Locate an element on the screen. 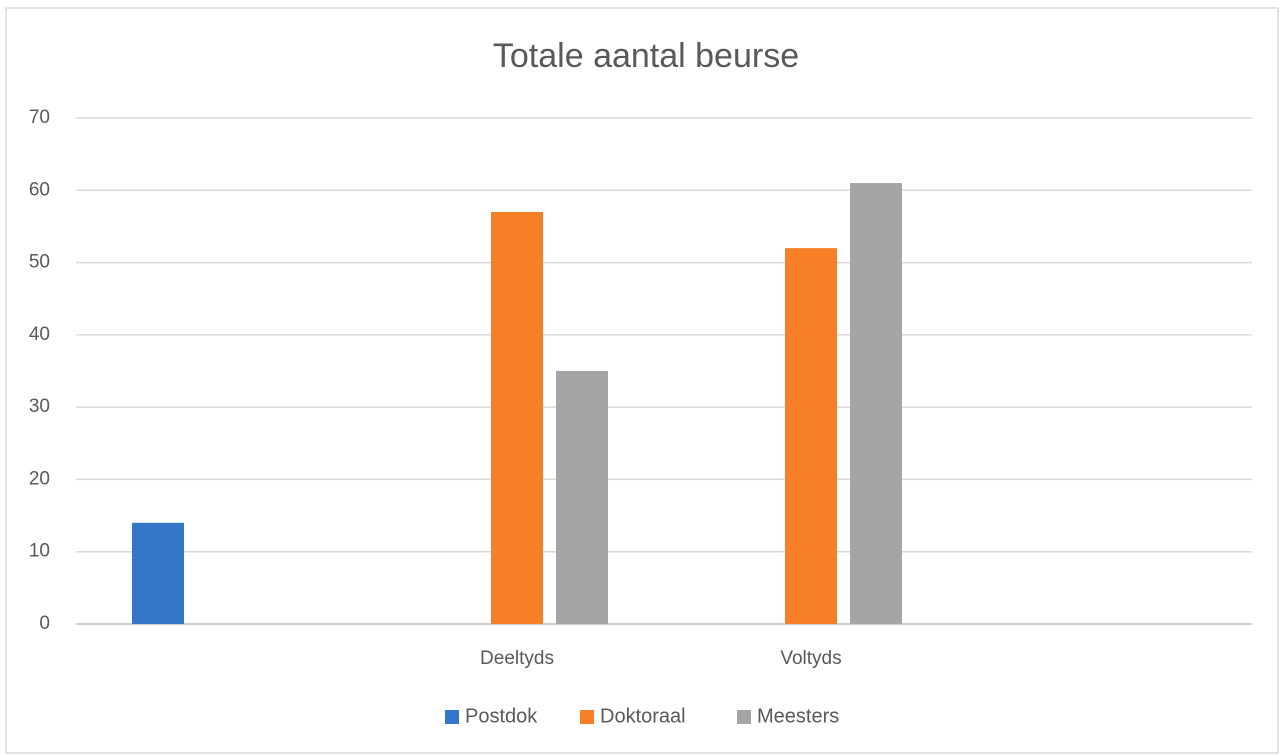  legend-label: Postdok is located at coordinates (501, 716).